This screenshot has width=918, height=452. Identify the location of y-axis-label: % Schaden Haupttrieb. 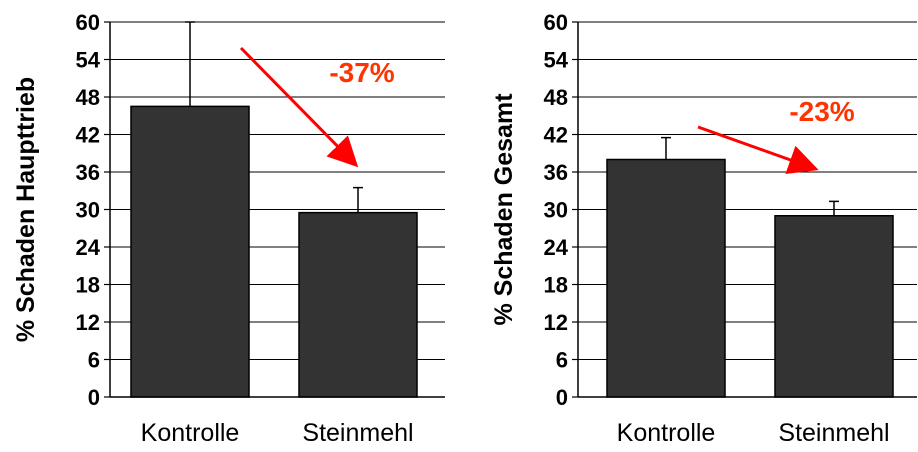
(26, 209).